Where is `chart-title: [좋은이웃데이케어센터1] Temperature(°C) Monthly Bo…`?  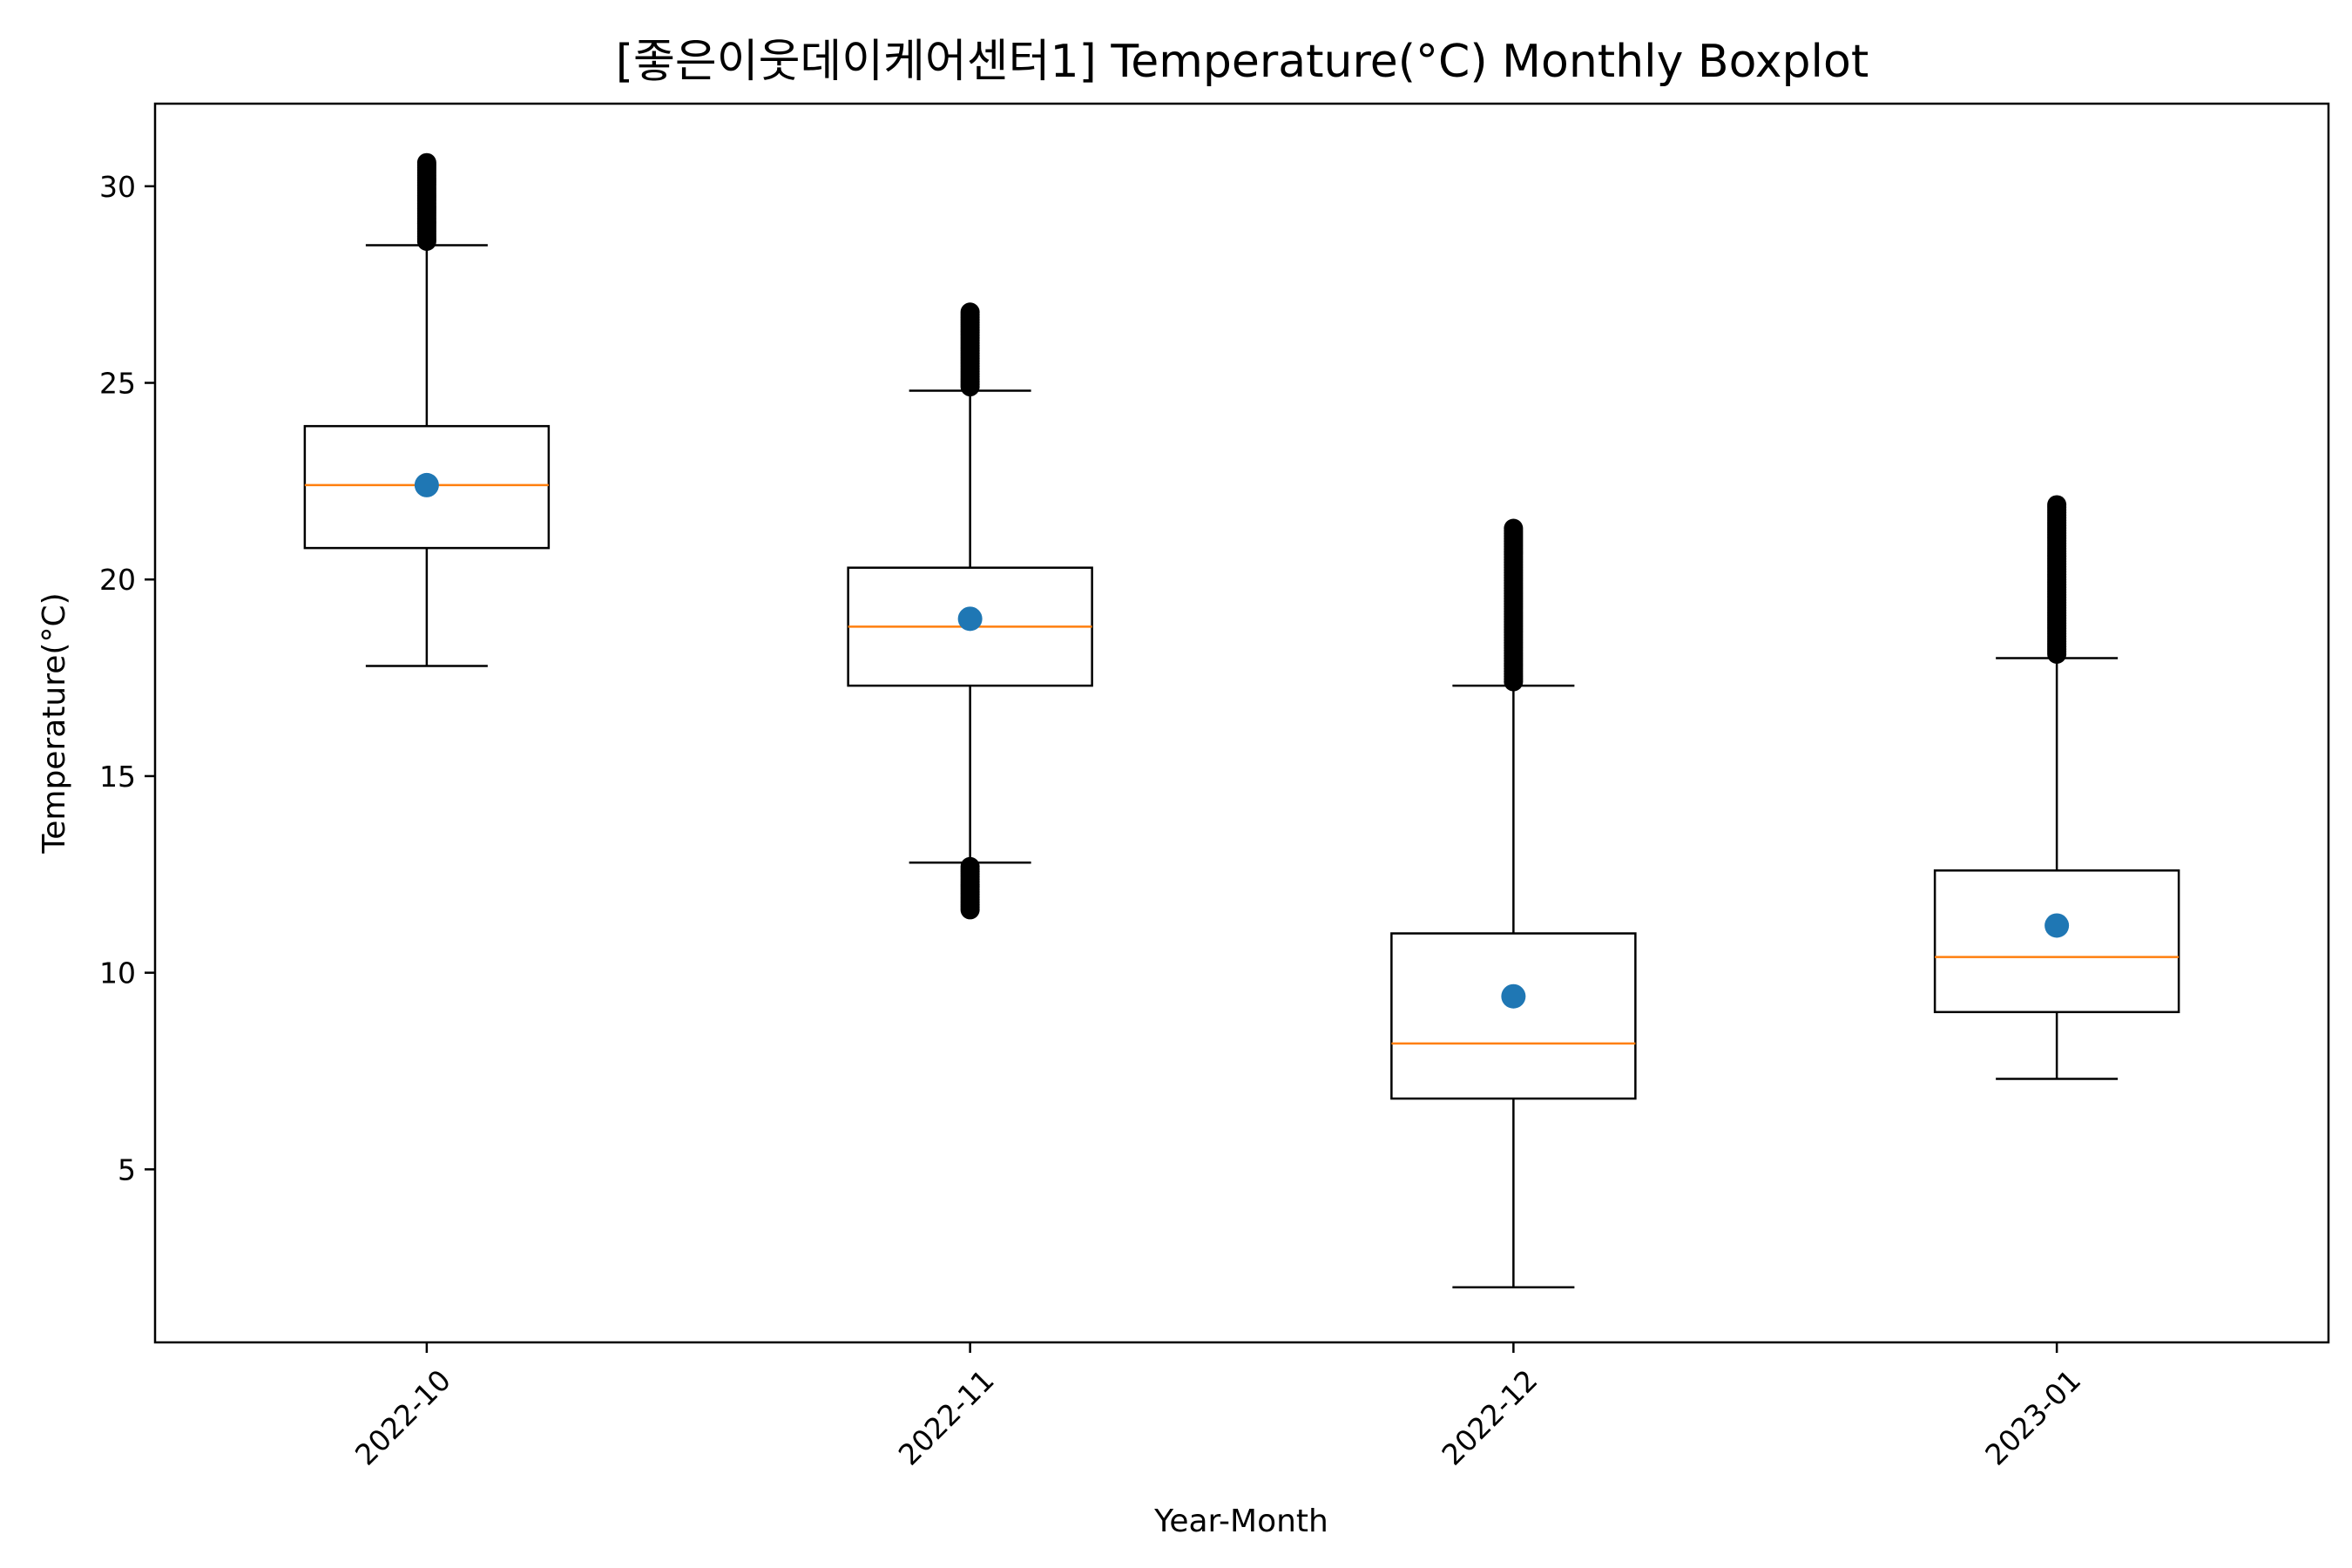 chart-title: [좋은이웃데이케어센터1] Temperature(°C) Monthly Bo… is located at coordinates (1242, 62).